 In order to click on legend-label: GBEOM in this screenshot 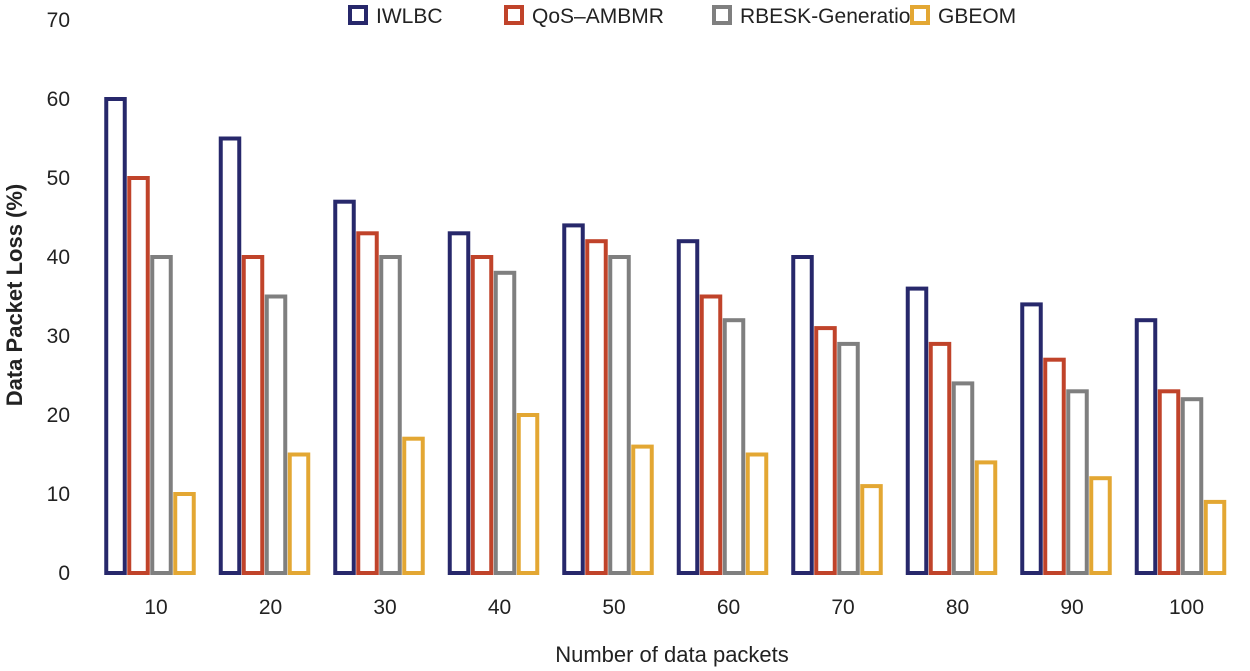, I will do `click(977, 16)`.